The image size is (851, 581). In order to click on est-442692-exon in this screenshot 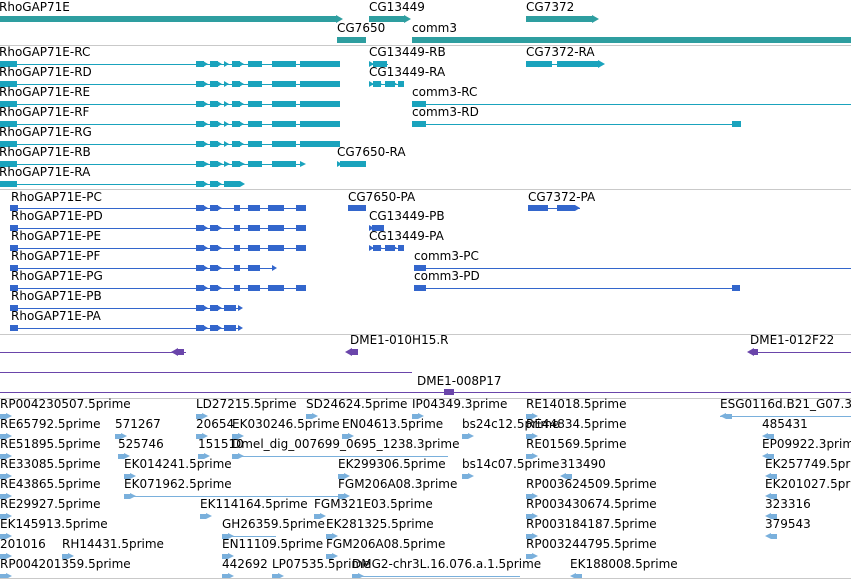, I will do `click(225, 576)`.